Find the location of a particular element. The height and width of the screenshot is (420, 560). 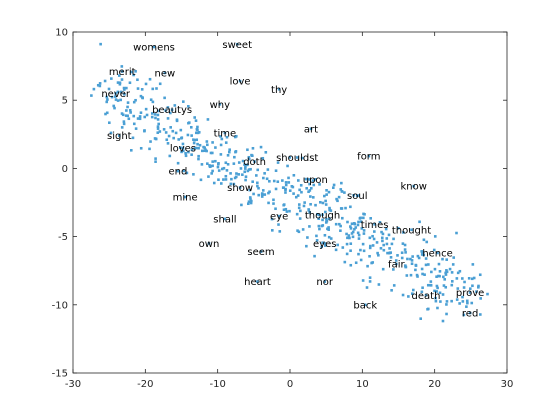

word-label: shall is located at coordinates (224, 219).